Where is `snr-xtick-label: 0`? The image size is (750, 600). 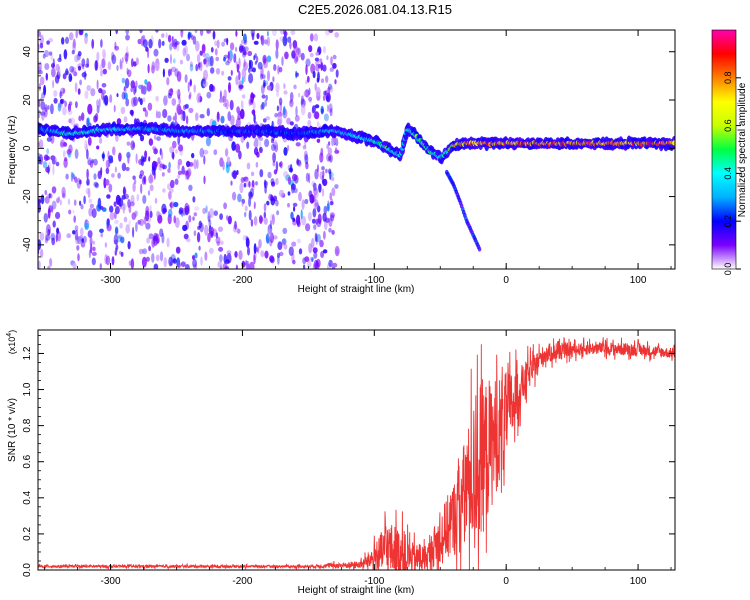 snr-xtick-label: 0 is located at coordinates (506, 581).